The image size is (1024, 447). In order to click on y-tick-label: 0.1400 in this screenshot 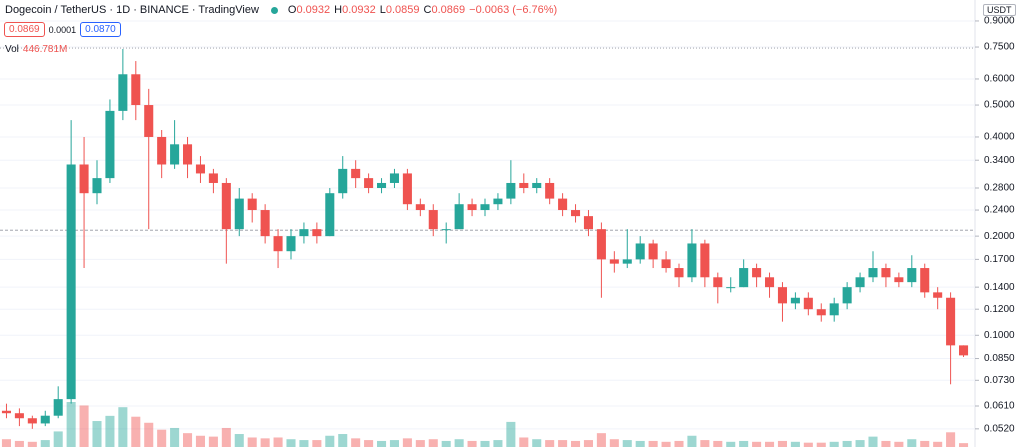, I will do `click(999, 287)`.